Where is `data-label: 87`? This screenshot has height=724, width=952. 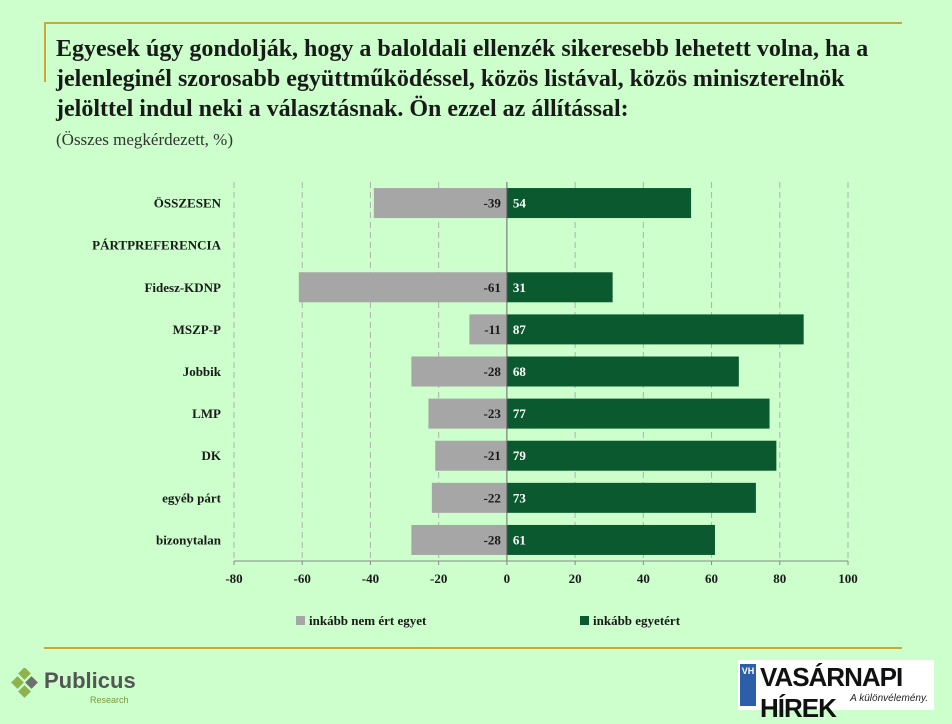
data-label: 87 is located at coordinates (520, 329).